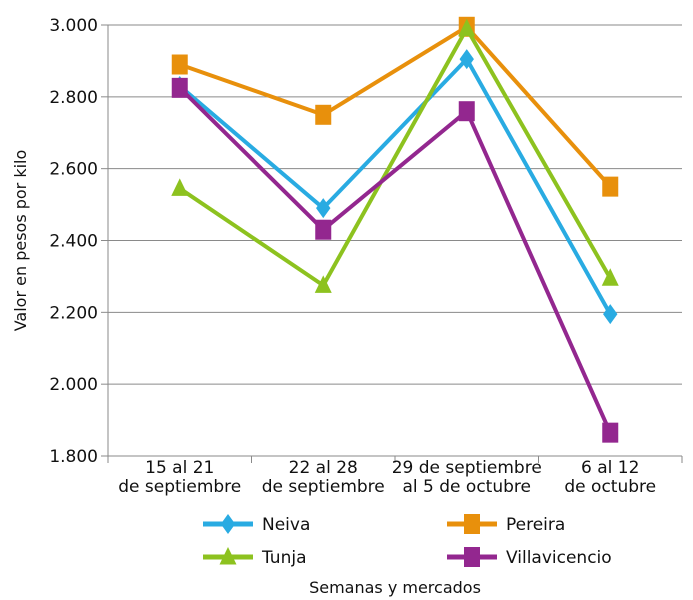  I want to click on y-tick-label: 2.600, so click(73, 170).